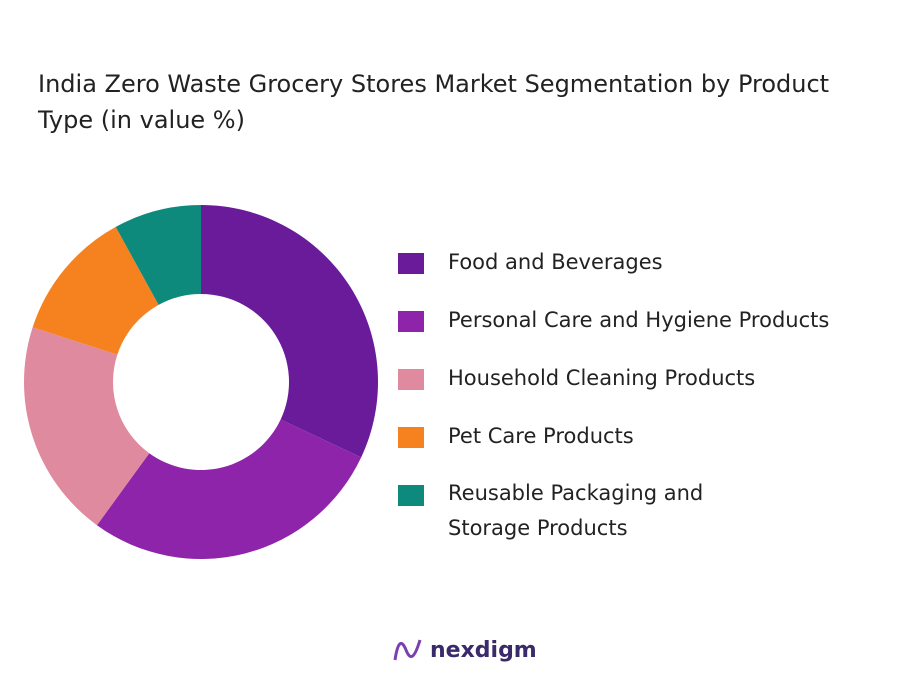 This screenshot has width=901, height=676. I want to click on legend-label: Household Cleaning Products, so click(602, 378).